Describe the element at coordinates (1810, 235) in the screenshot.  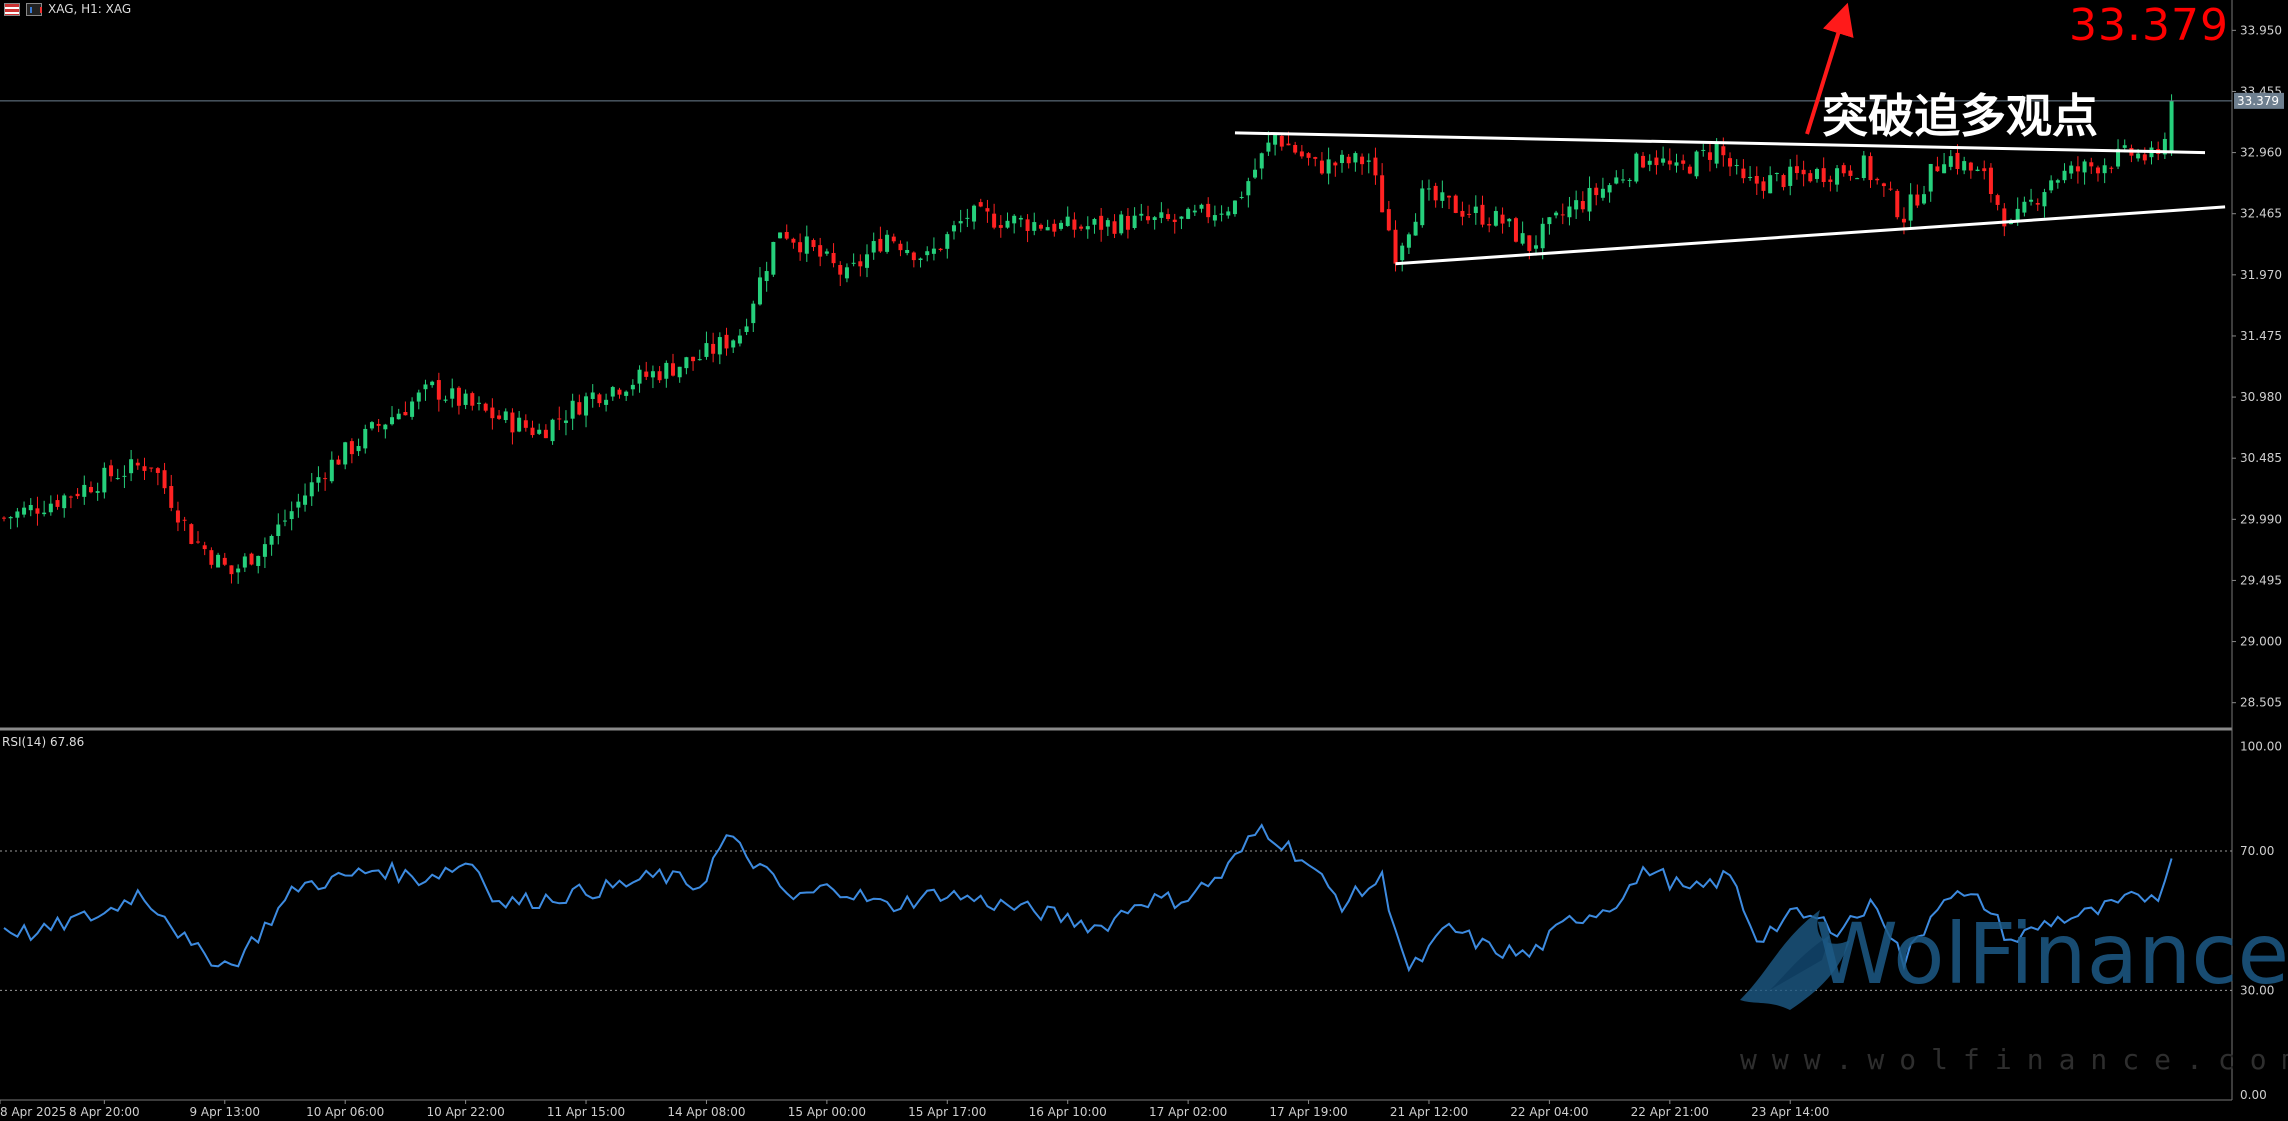
I see `trendline-lower` at that location.